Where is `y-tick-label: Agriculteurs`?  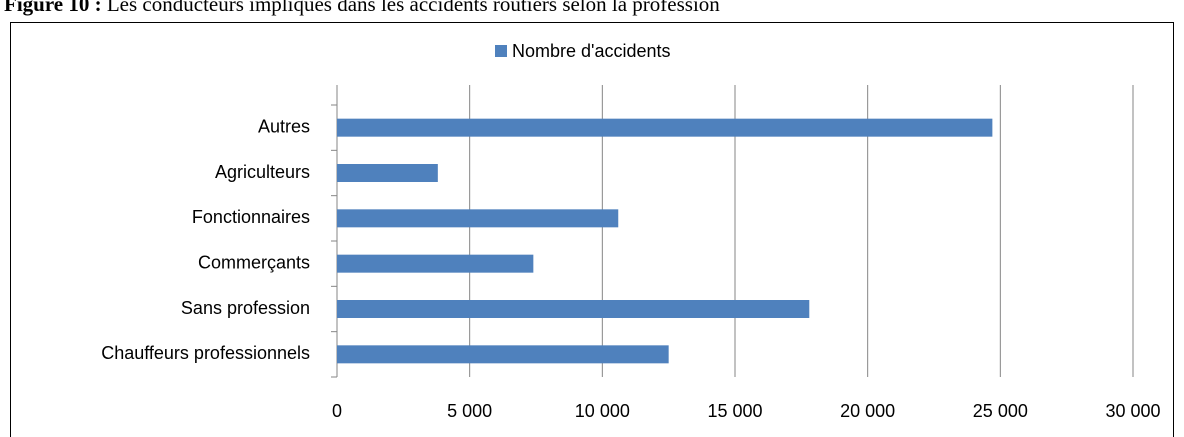 y-tick-label: Agriculteurs is located at coordinates (262, 172).